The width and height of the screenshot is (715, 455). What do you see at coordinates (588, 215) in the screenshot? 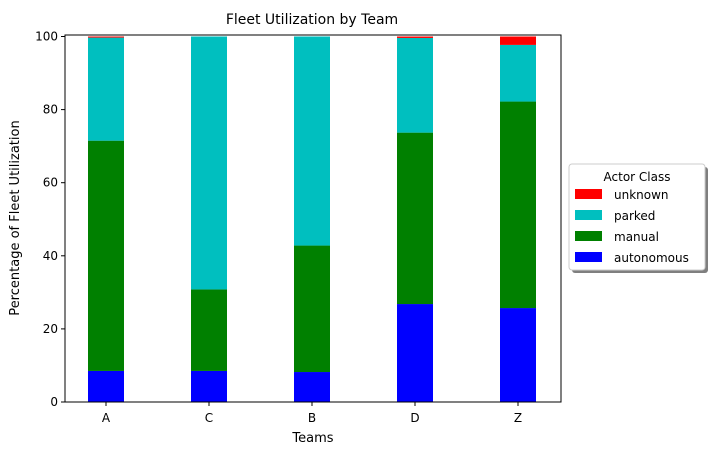
I see `legend-swatch-parked` at bounding box center [588, 215].